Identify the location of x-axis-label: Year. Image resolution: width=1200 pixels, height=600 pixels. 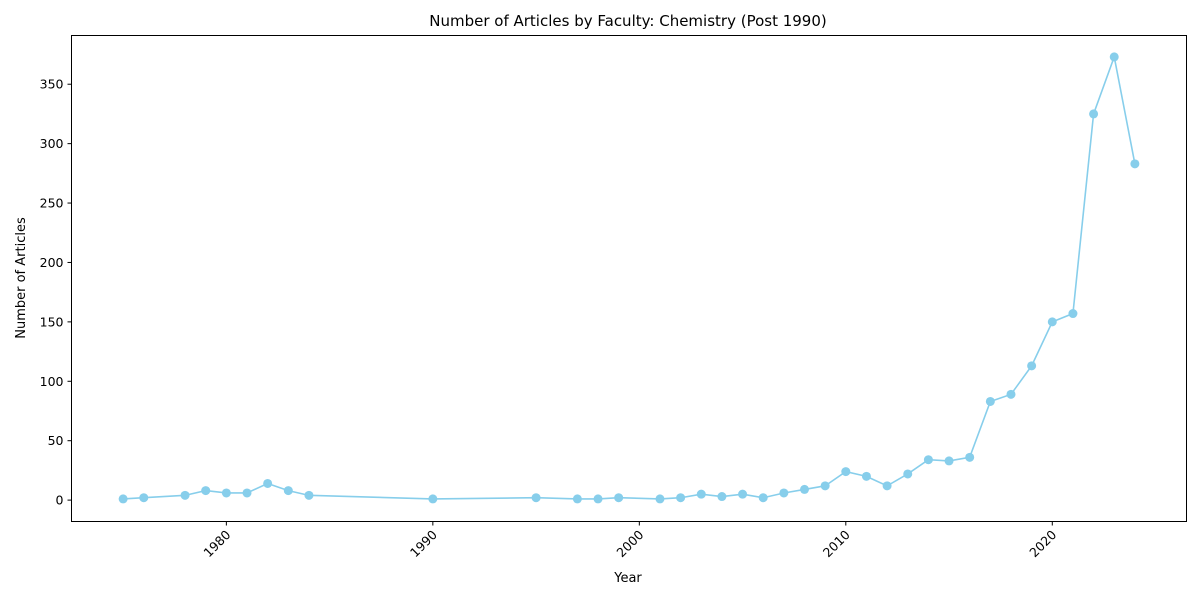
(627, 578).